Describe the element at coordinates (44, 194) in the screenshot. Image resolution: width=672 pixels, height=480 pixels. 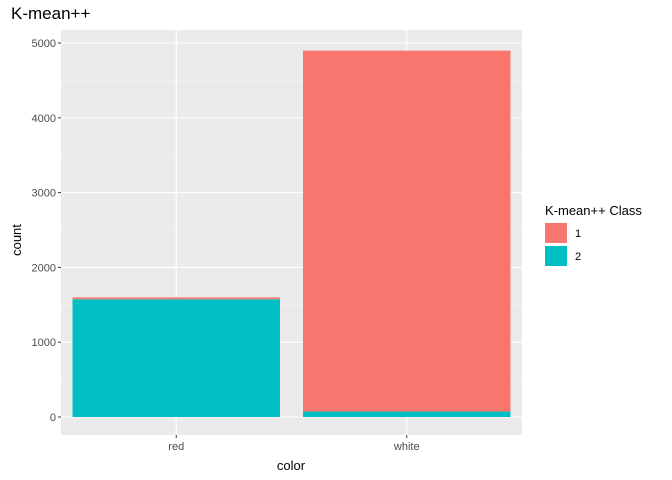
I see `y-tick-label: 3000` at that location.